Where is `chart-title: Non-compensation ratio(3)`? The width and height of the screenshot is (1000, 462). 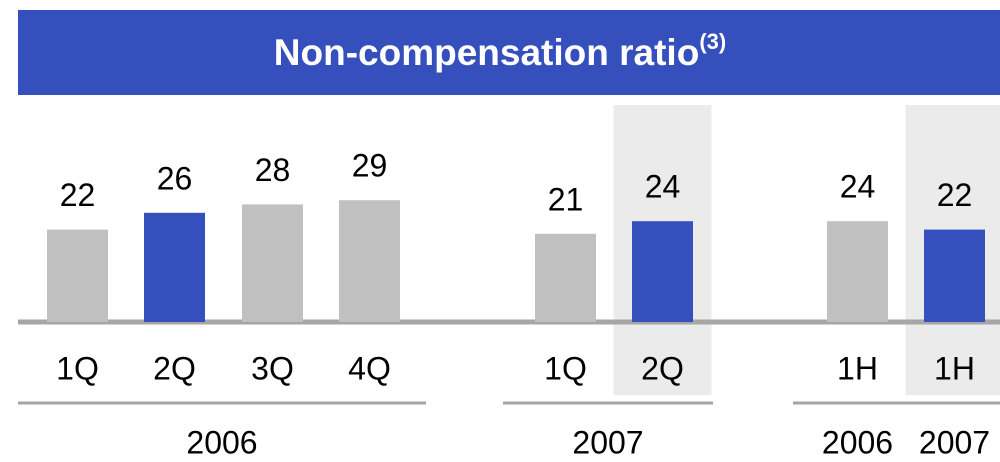 chart-title: Non-compensation ratio(3) is located at coordinates (500, 51).